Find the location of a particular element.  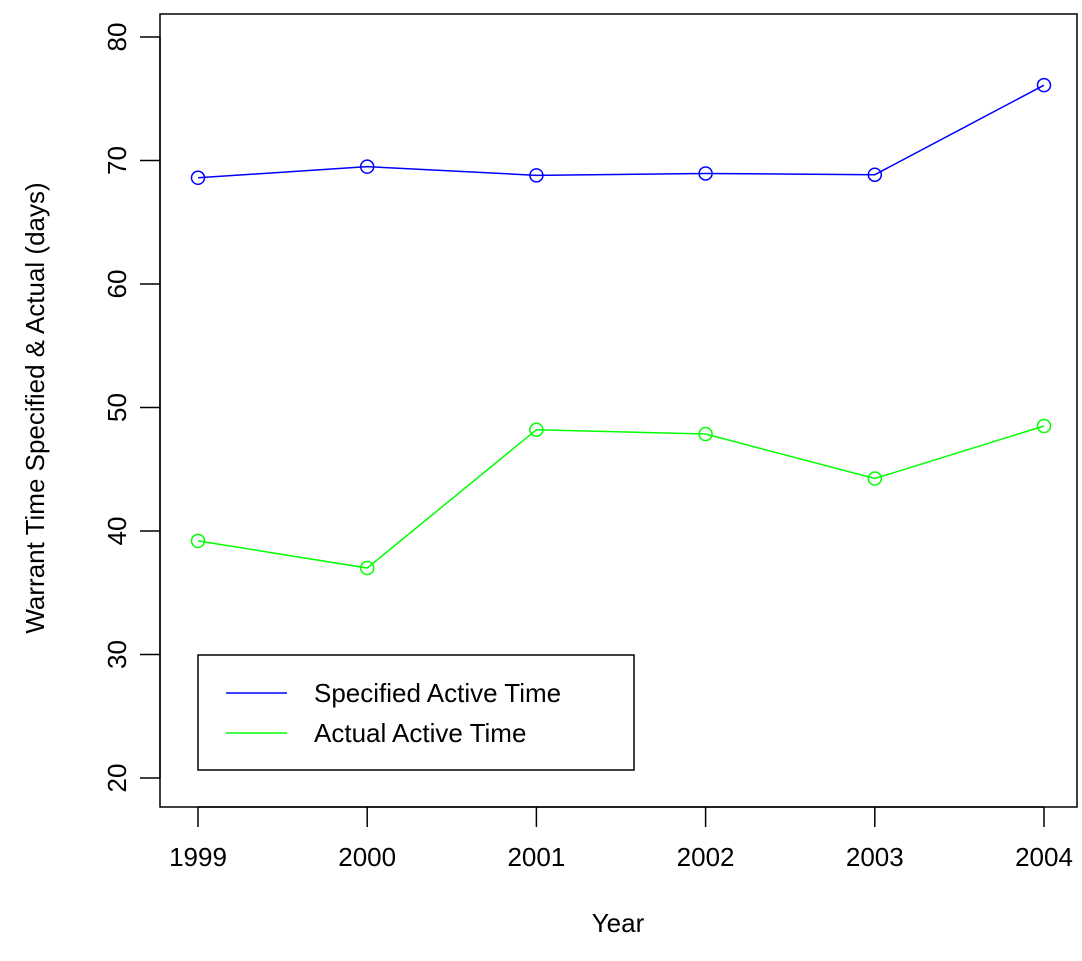

x-tick-label-2002: 2002 is located at coordinates (706, 857).